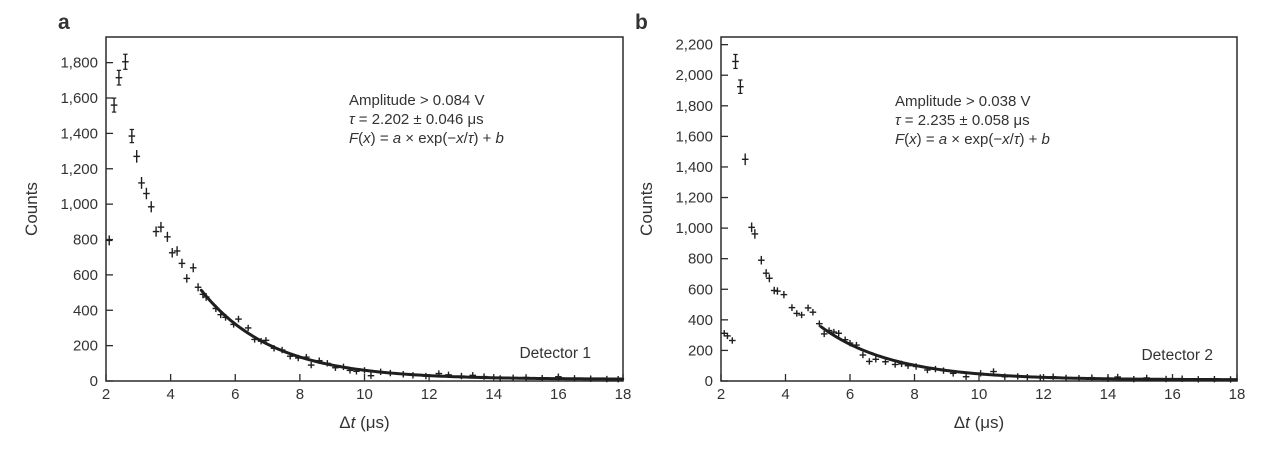  What do you see at coordinates (963, 101) in the screenshot?
I see `annotation-line: Amplitude > 0.038 V` at bounding box center [963, 101].